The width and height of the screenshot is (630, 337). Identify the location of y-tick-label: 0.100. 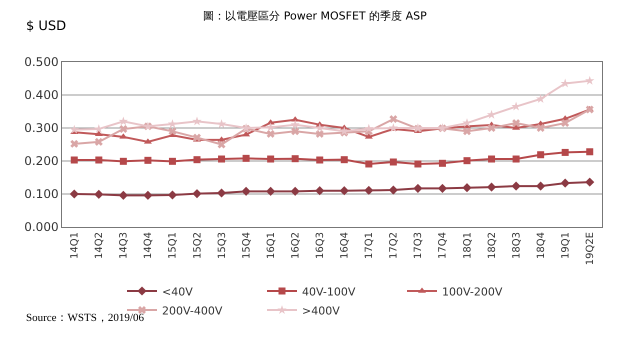
(41, 194).